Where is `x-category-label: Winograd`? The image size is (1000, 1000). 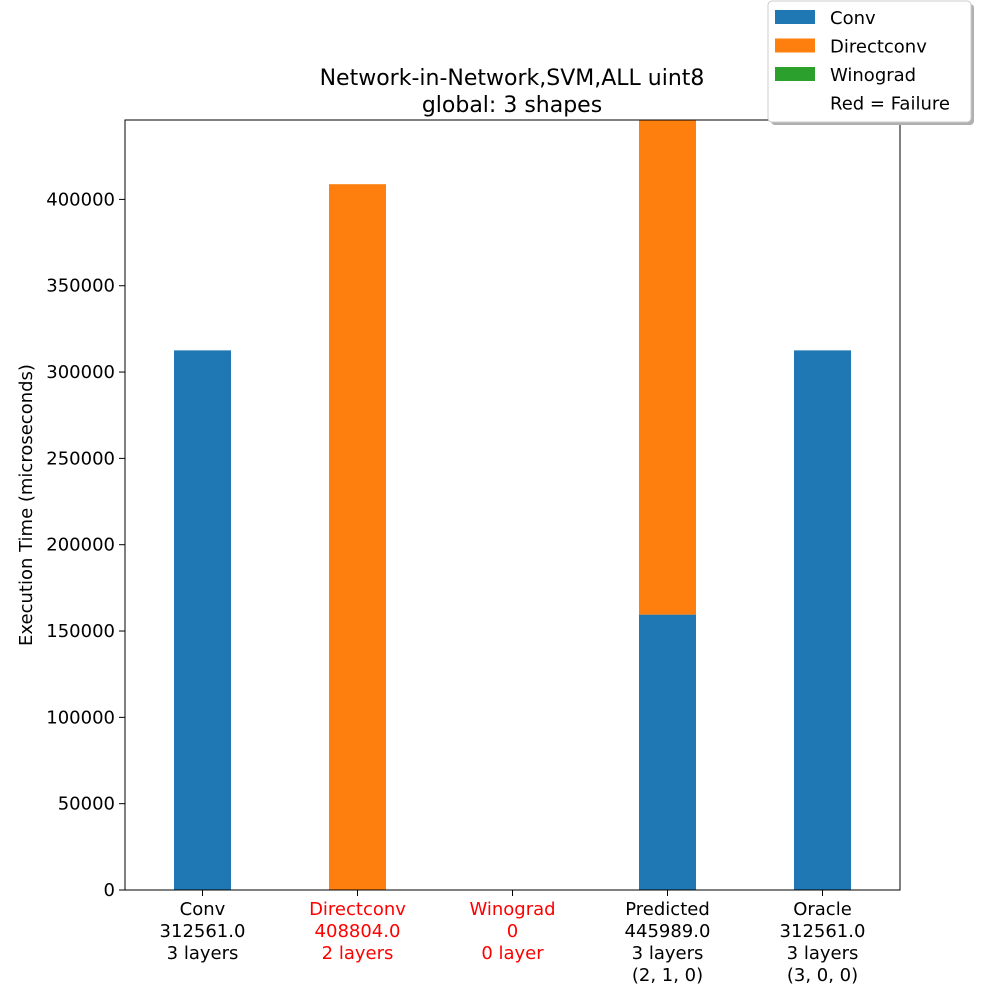
x-category-label: Winograd is located at coordinates (512, 909).